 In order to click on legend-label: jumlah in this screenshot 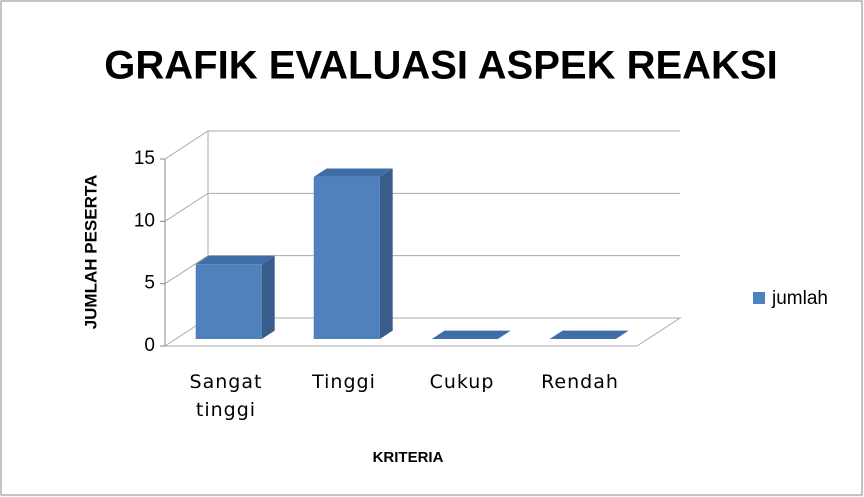, I will do `click(799, 298)`.